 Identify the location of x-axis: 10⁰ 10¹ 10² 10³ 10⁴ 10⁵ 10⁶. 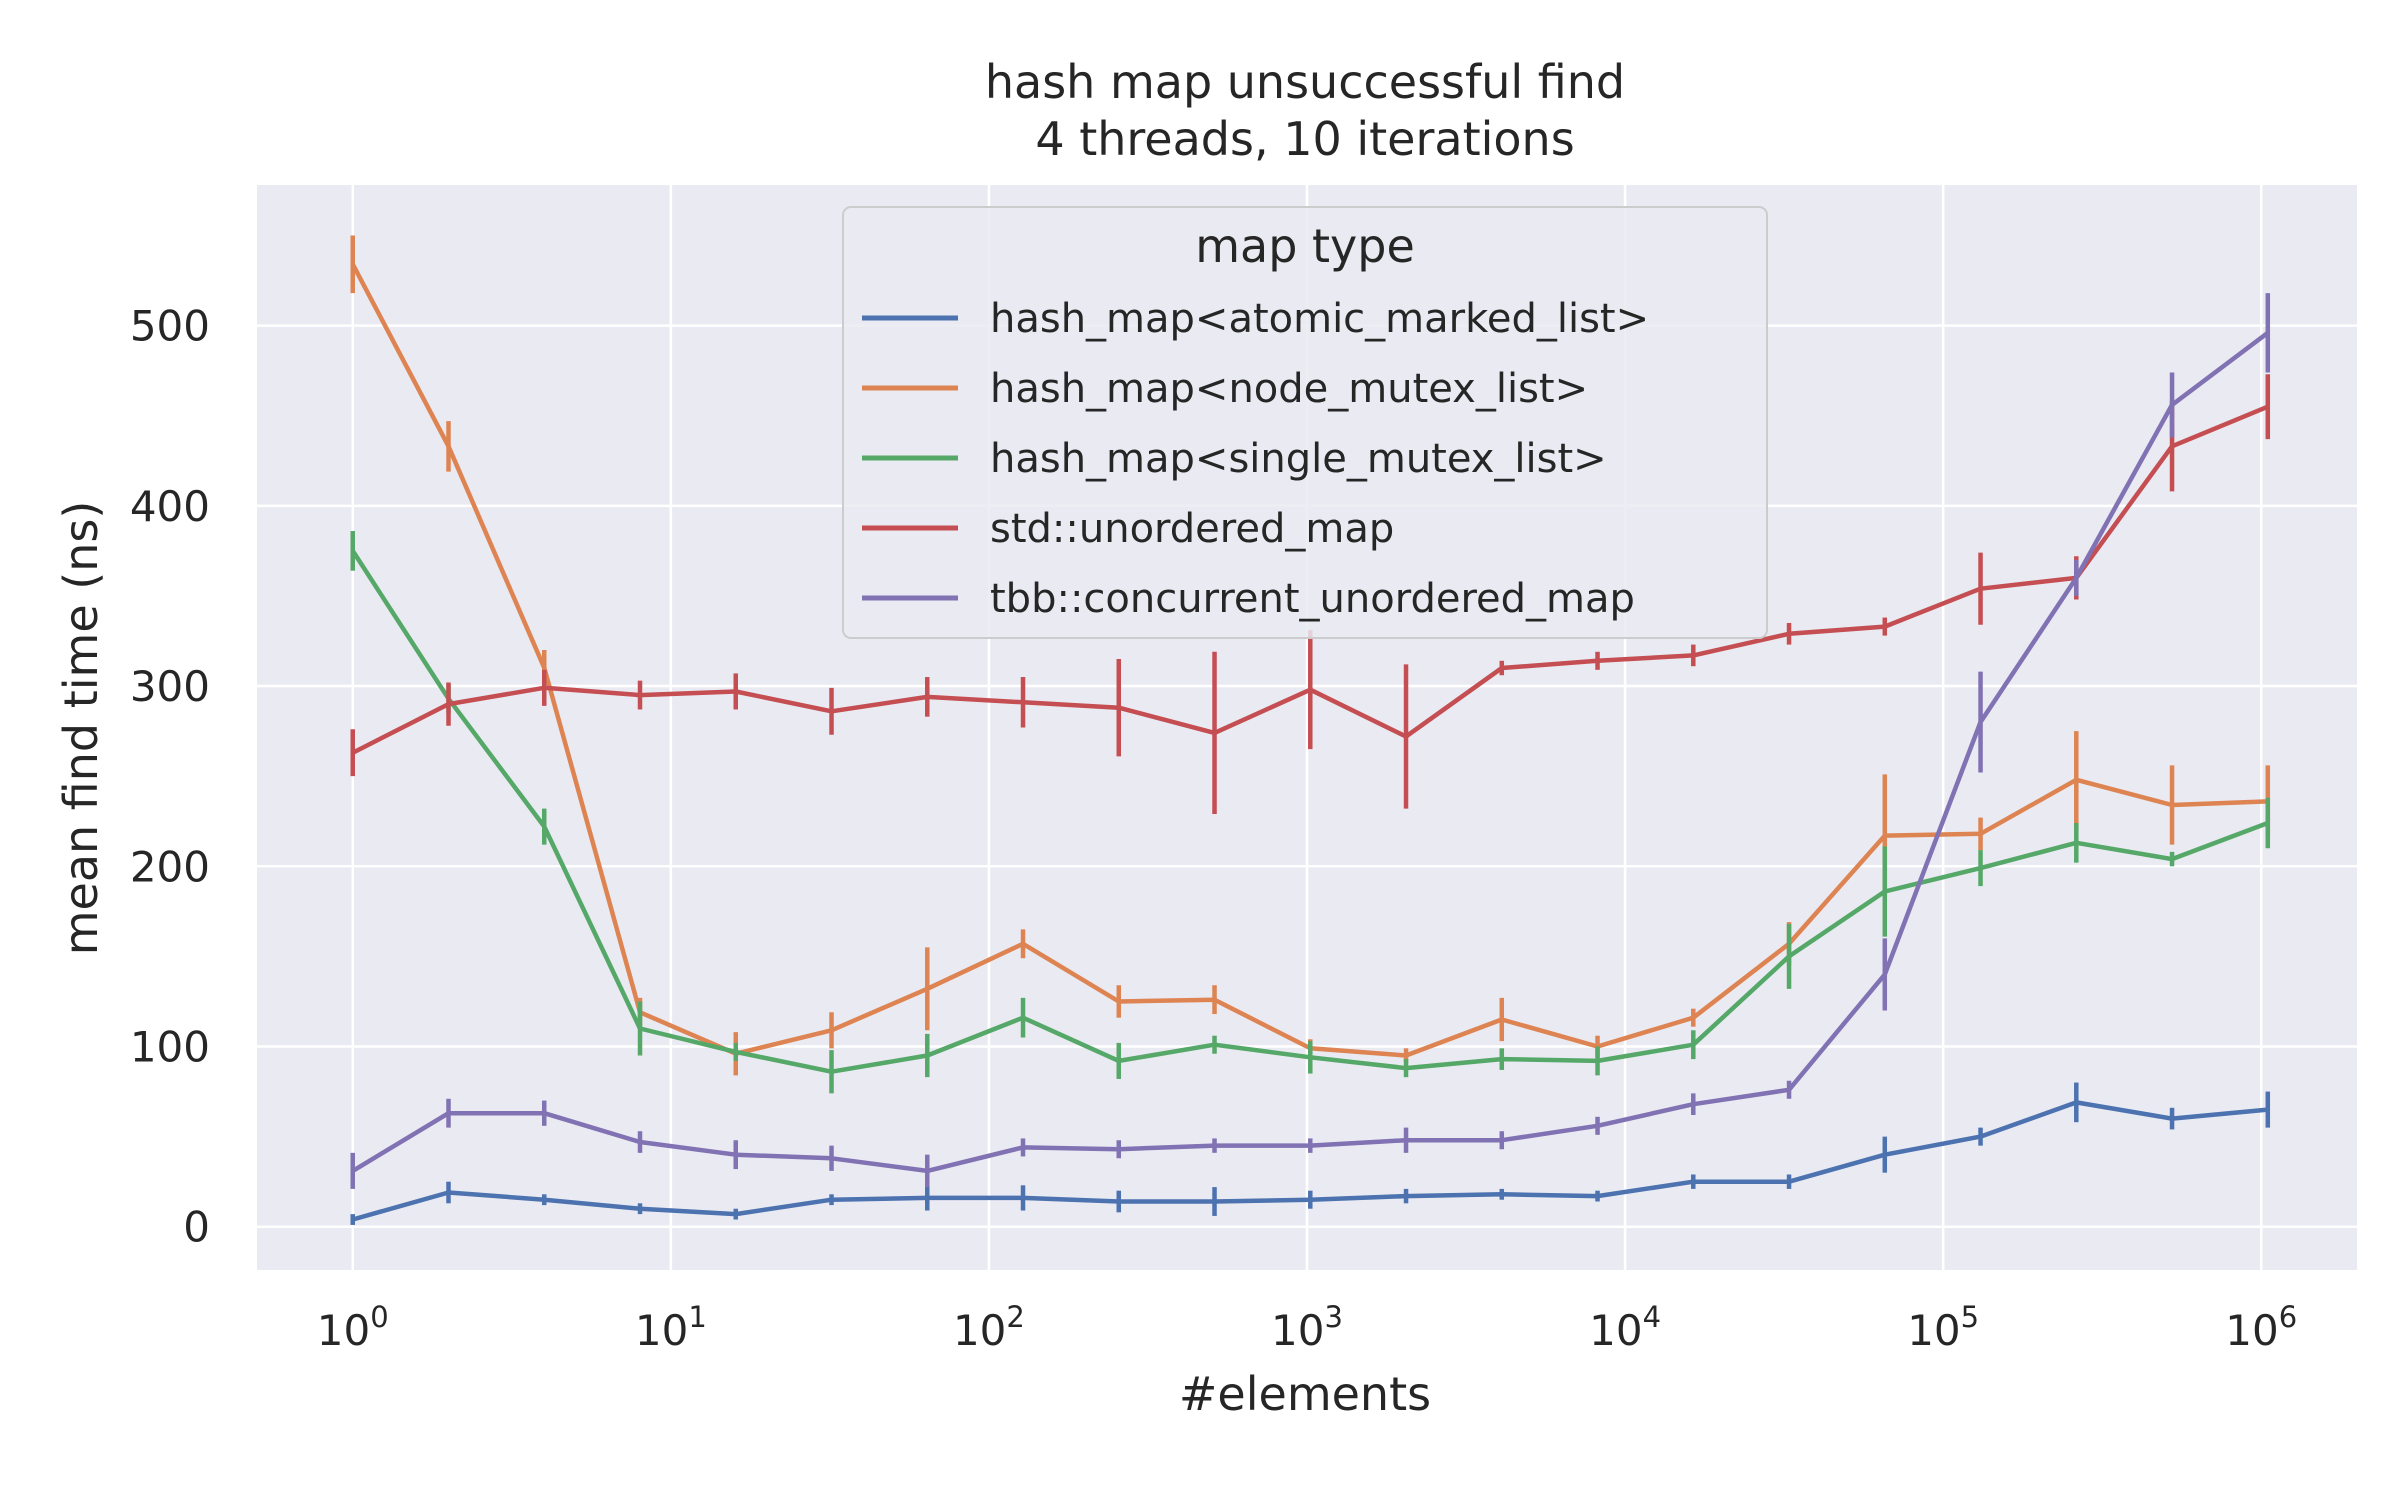
(1307, 1327).